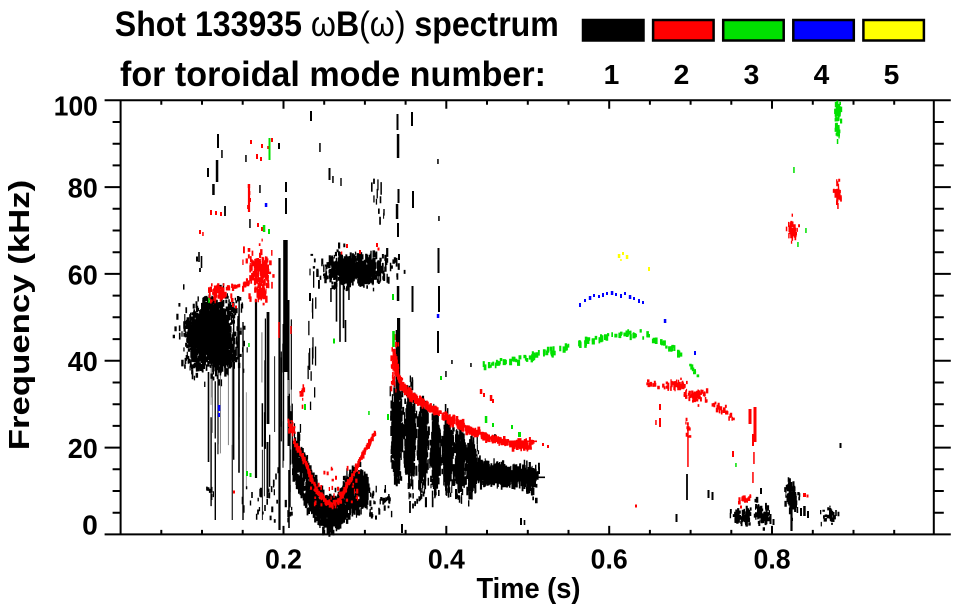 Image resolution: width=963 pixels, height=615 pixels. Describe the element at coordinates (612, 74) in the screenshot. I see `svg-text: 1` at that location.